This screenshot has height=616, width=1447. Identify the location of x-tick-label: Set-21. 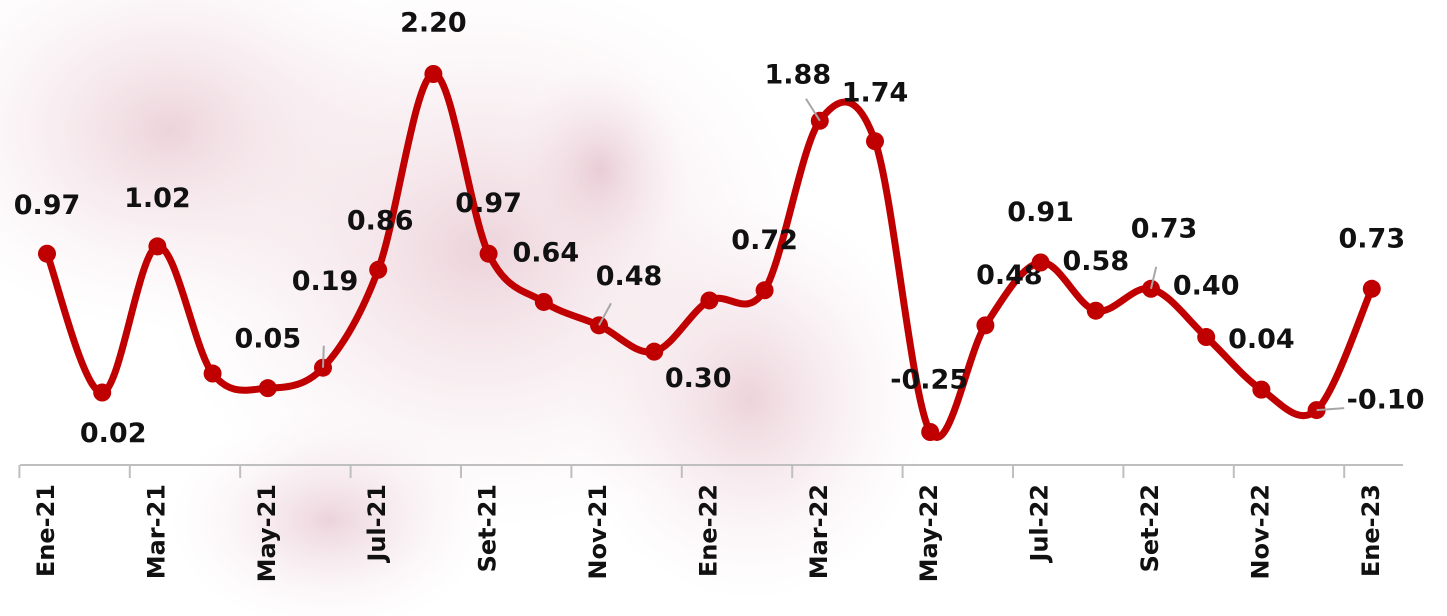
(488, 528).